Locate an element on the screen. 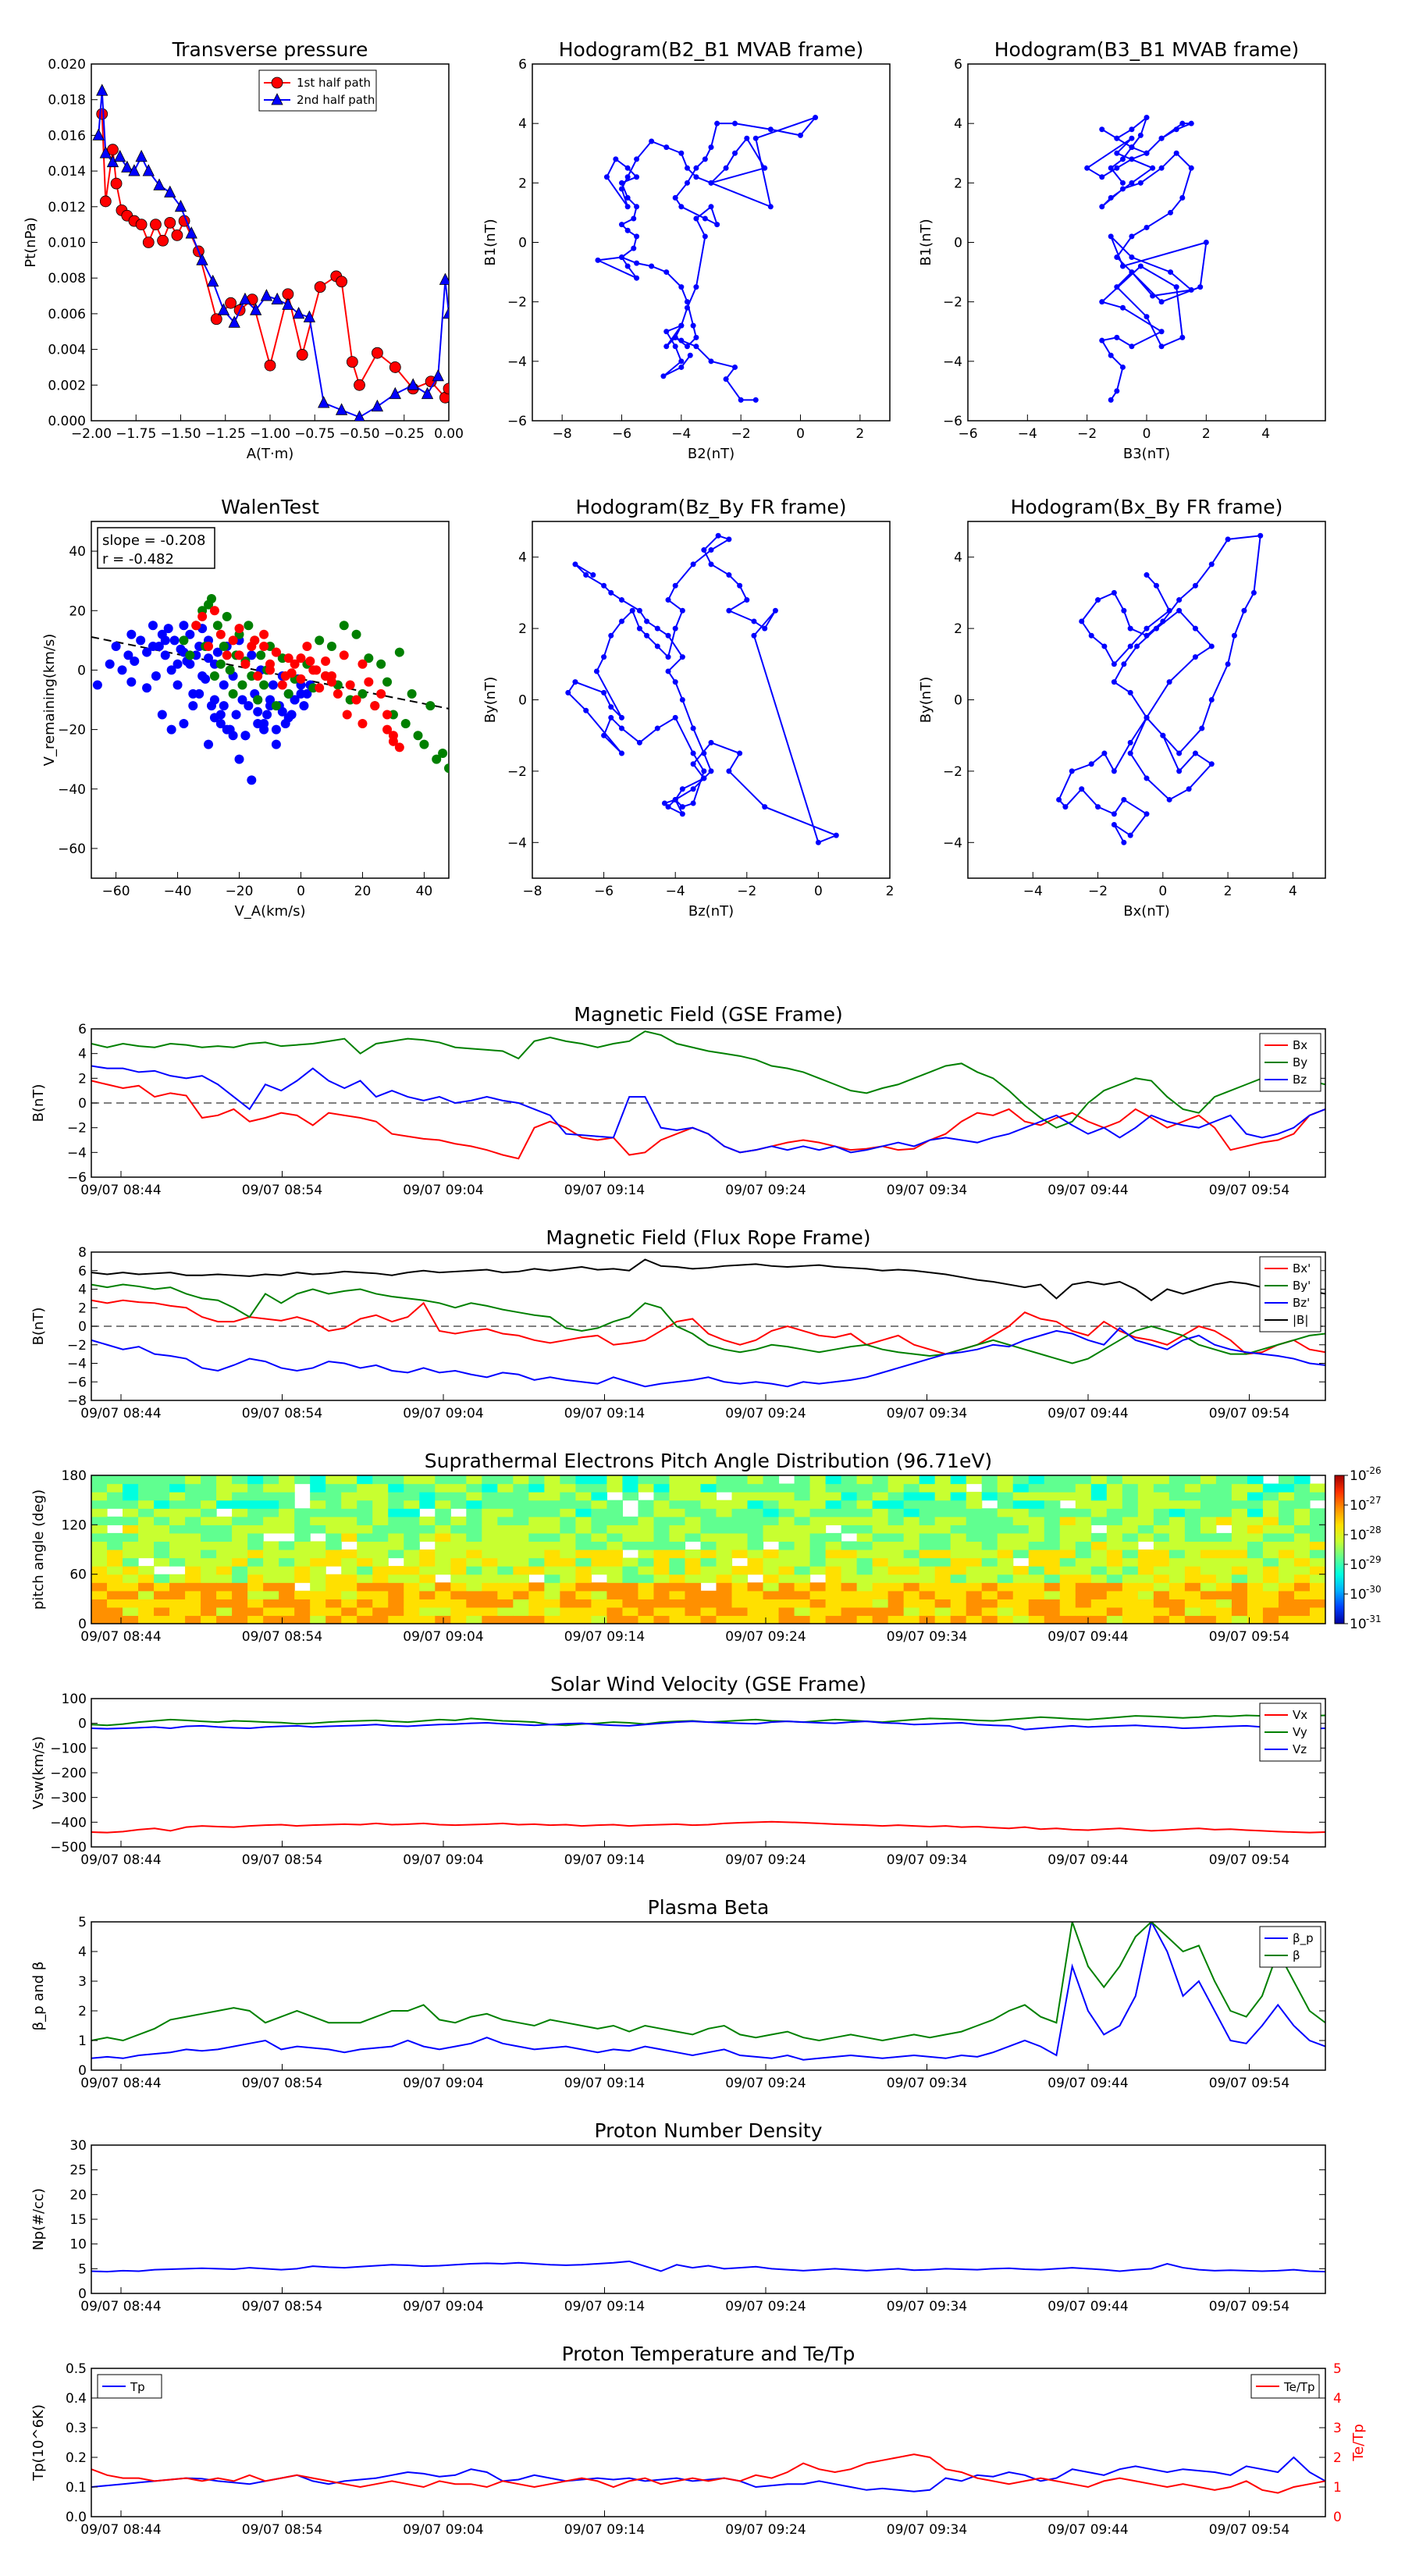 The height and width of the screenshot is (2576, 1405). y2-tick-label: 4 is located at coordinates (1338, 2399).